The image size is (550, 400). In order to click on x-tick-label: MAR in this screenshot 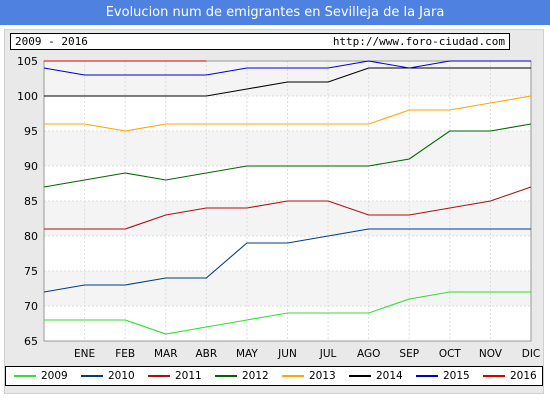, I will do `click(166, 354)`.